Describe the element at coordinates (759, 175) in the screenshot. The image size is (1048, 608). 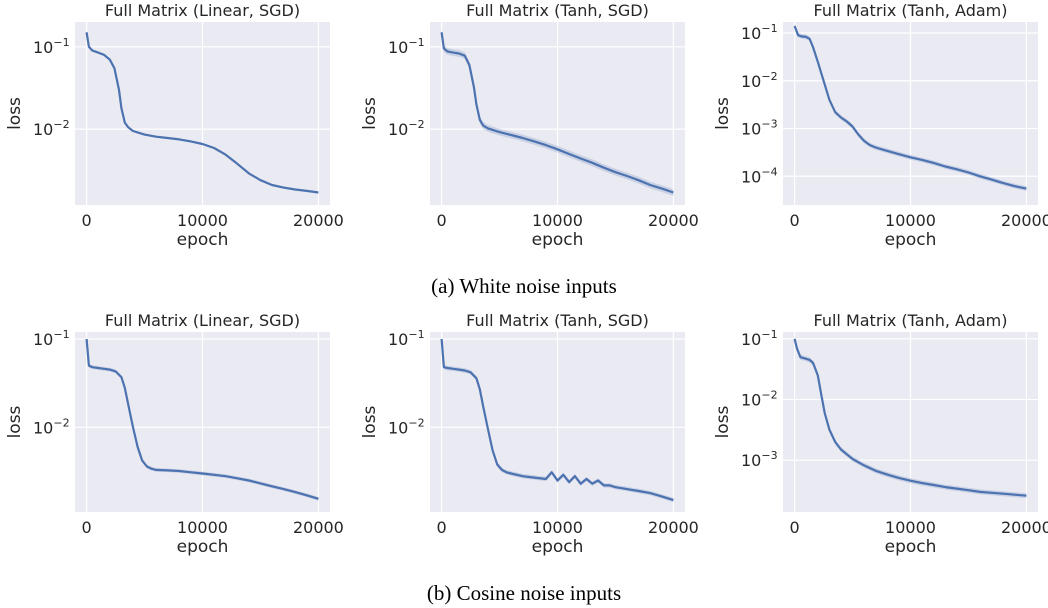
I see `y-tick-label: 10⁻⁴` at that location.